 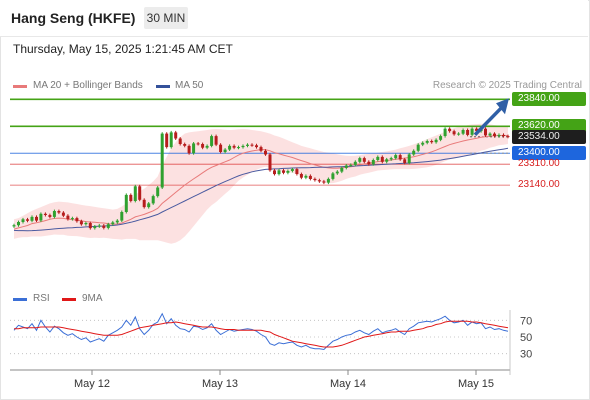 I want to click on level-tag-23310.00: 23310.00, so click(x=539, y=164).